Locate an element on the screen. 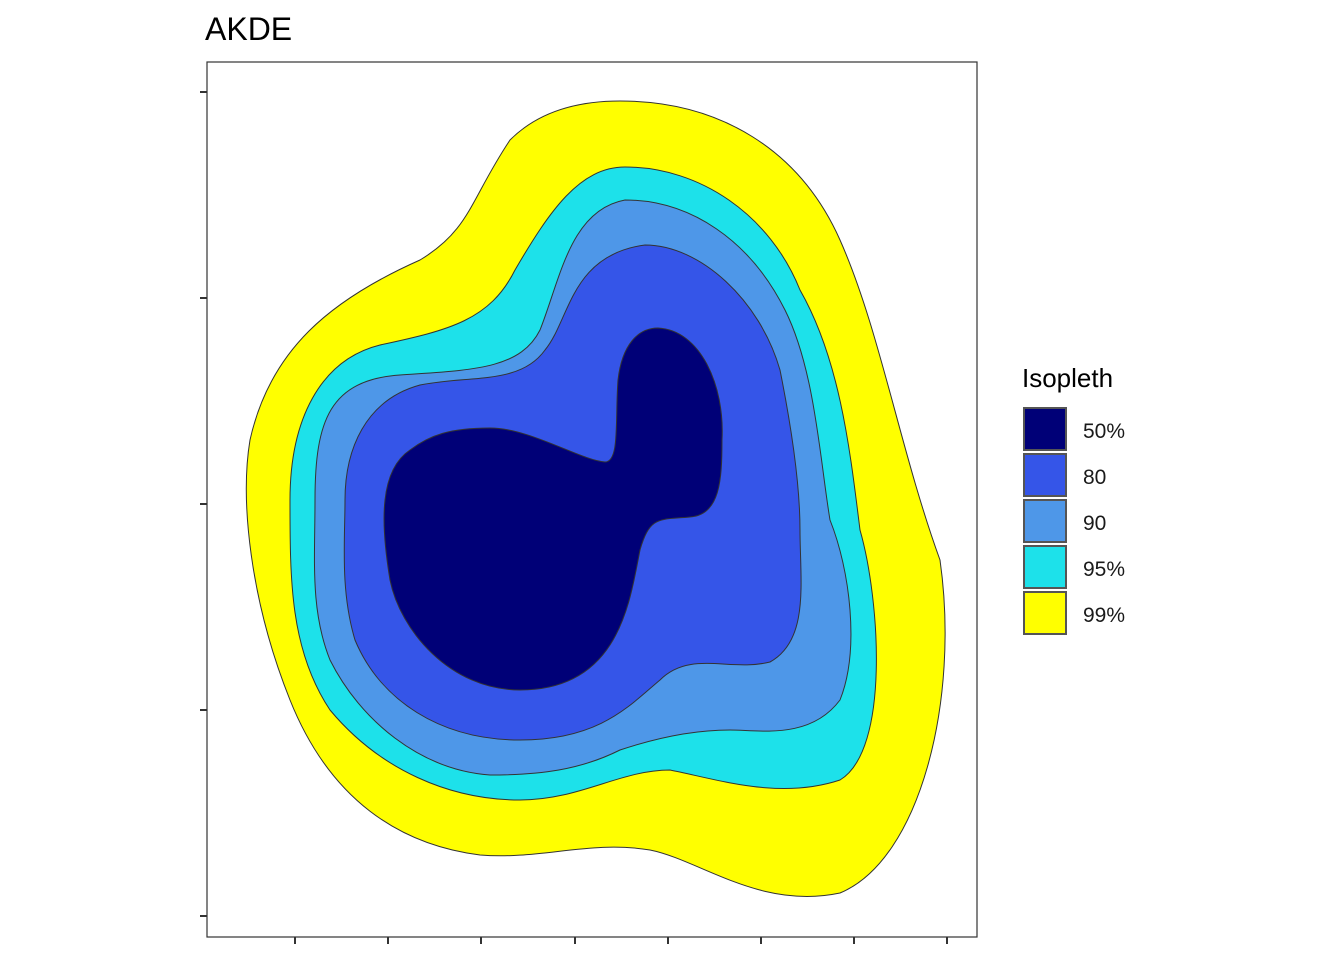 The height and width of the screenshot is (960, 1344). legend-label-4: 99% is located at coordinates (1104, 615).